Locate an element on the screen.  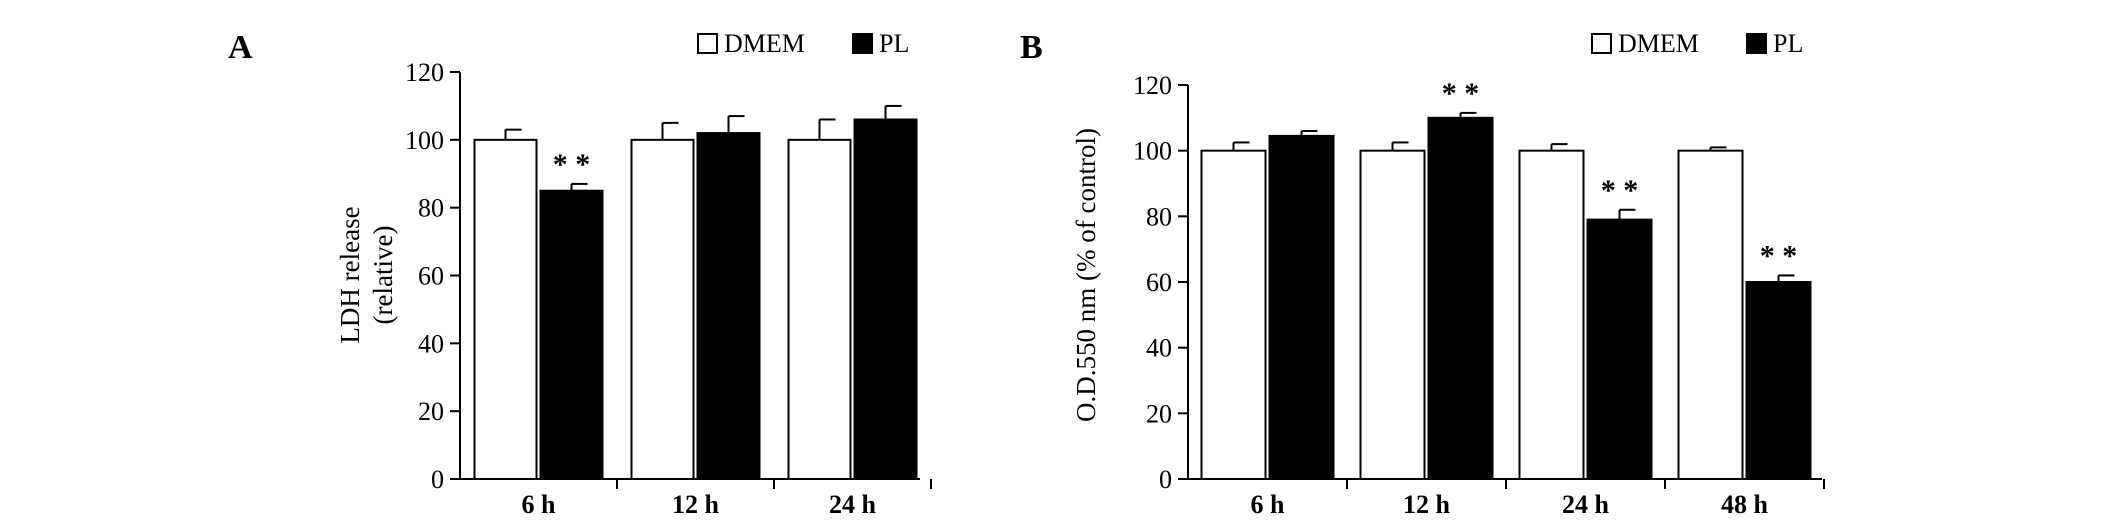
y-axis-title: (relative) is located at coordinates (383, 275).